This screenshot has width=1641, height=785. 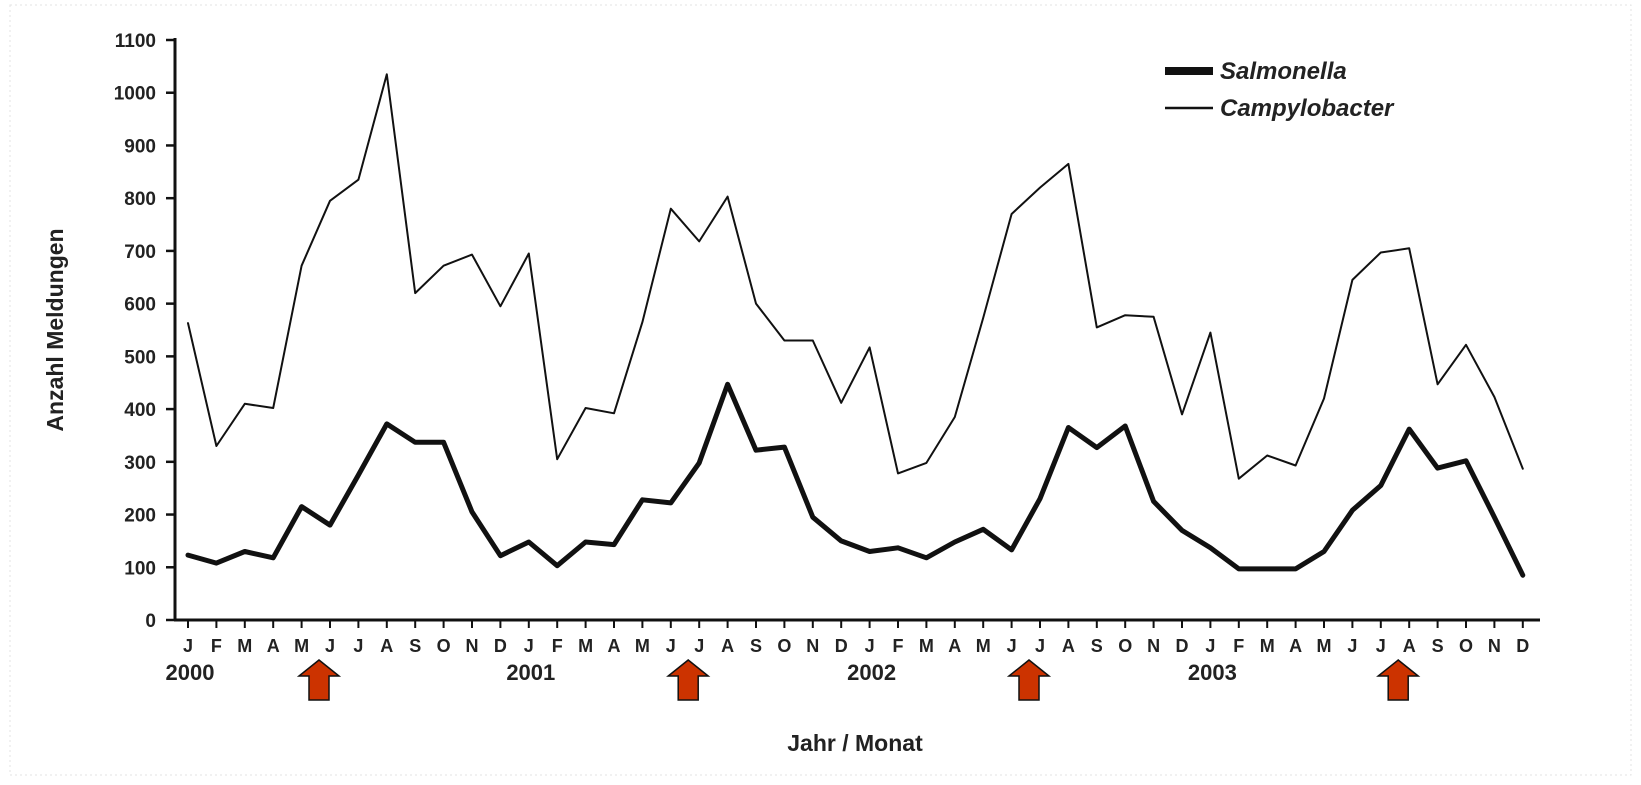 I want to click on year-label: 2002, so click(x=871, y=672).